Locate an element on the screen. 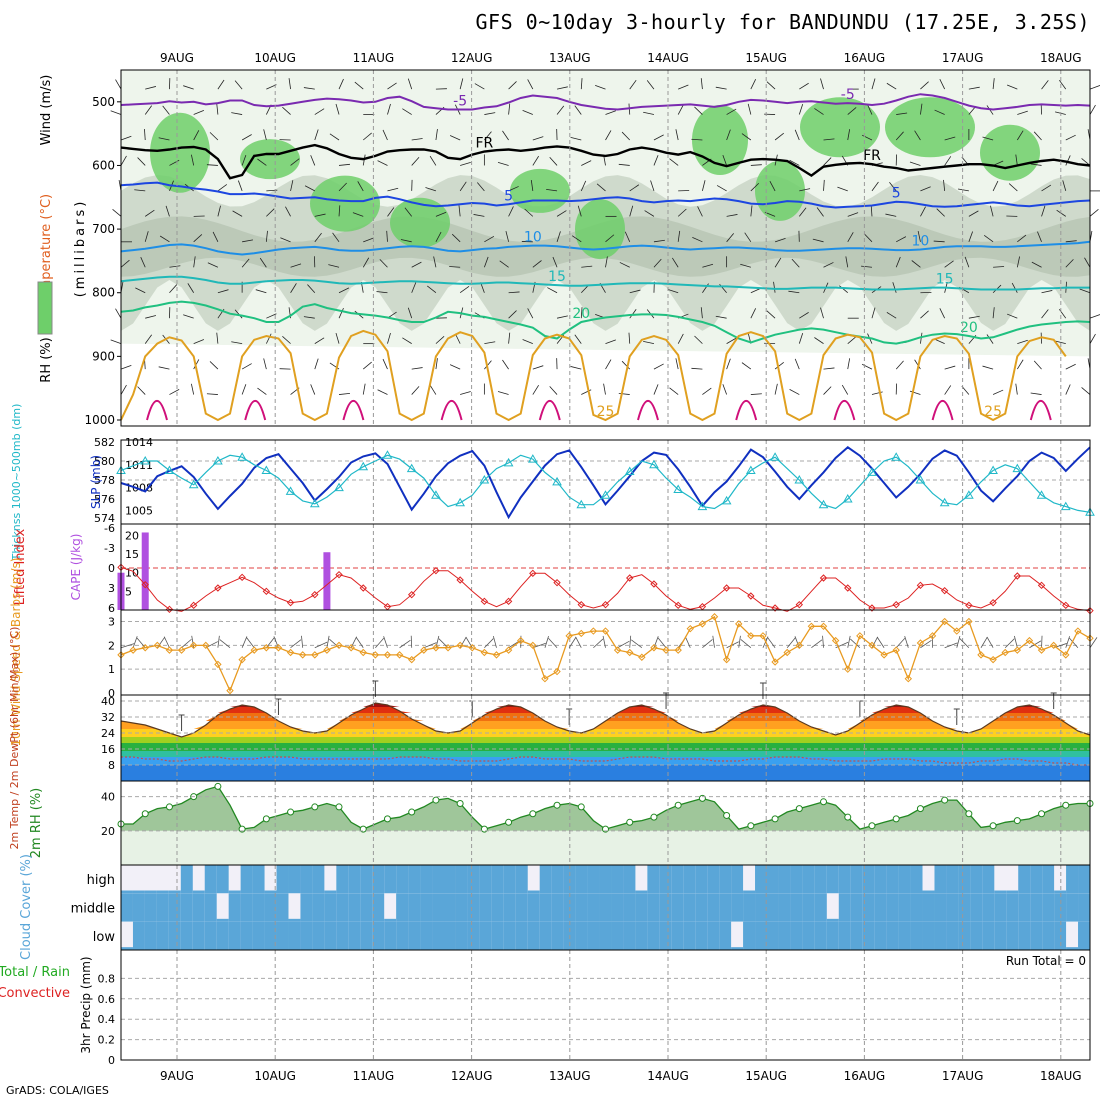 Image resolution: width=1100 pixels, height=1100 pixels. date-label-bottom: 15AUG is located at coordinates (766, 1076).